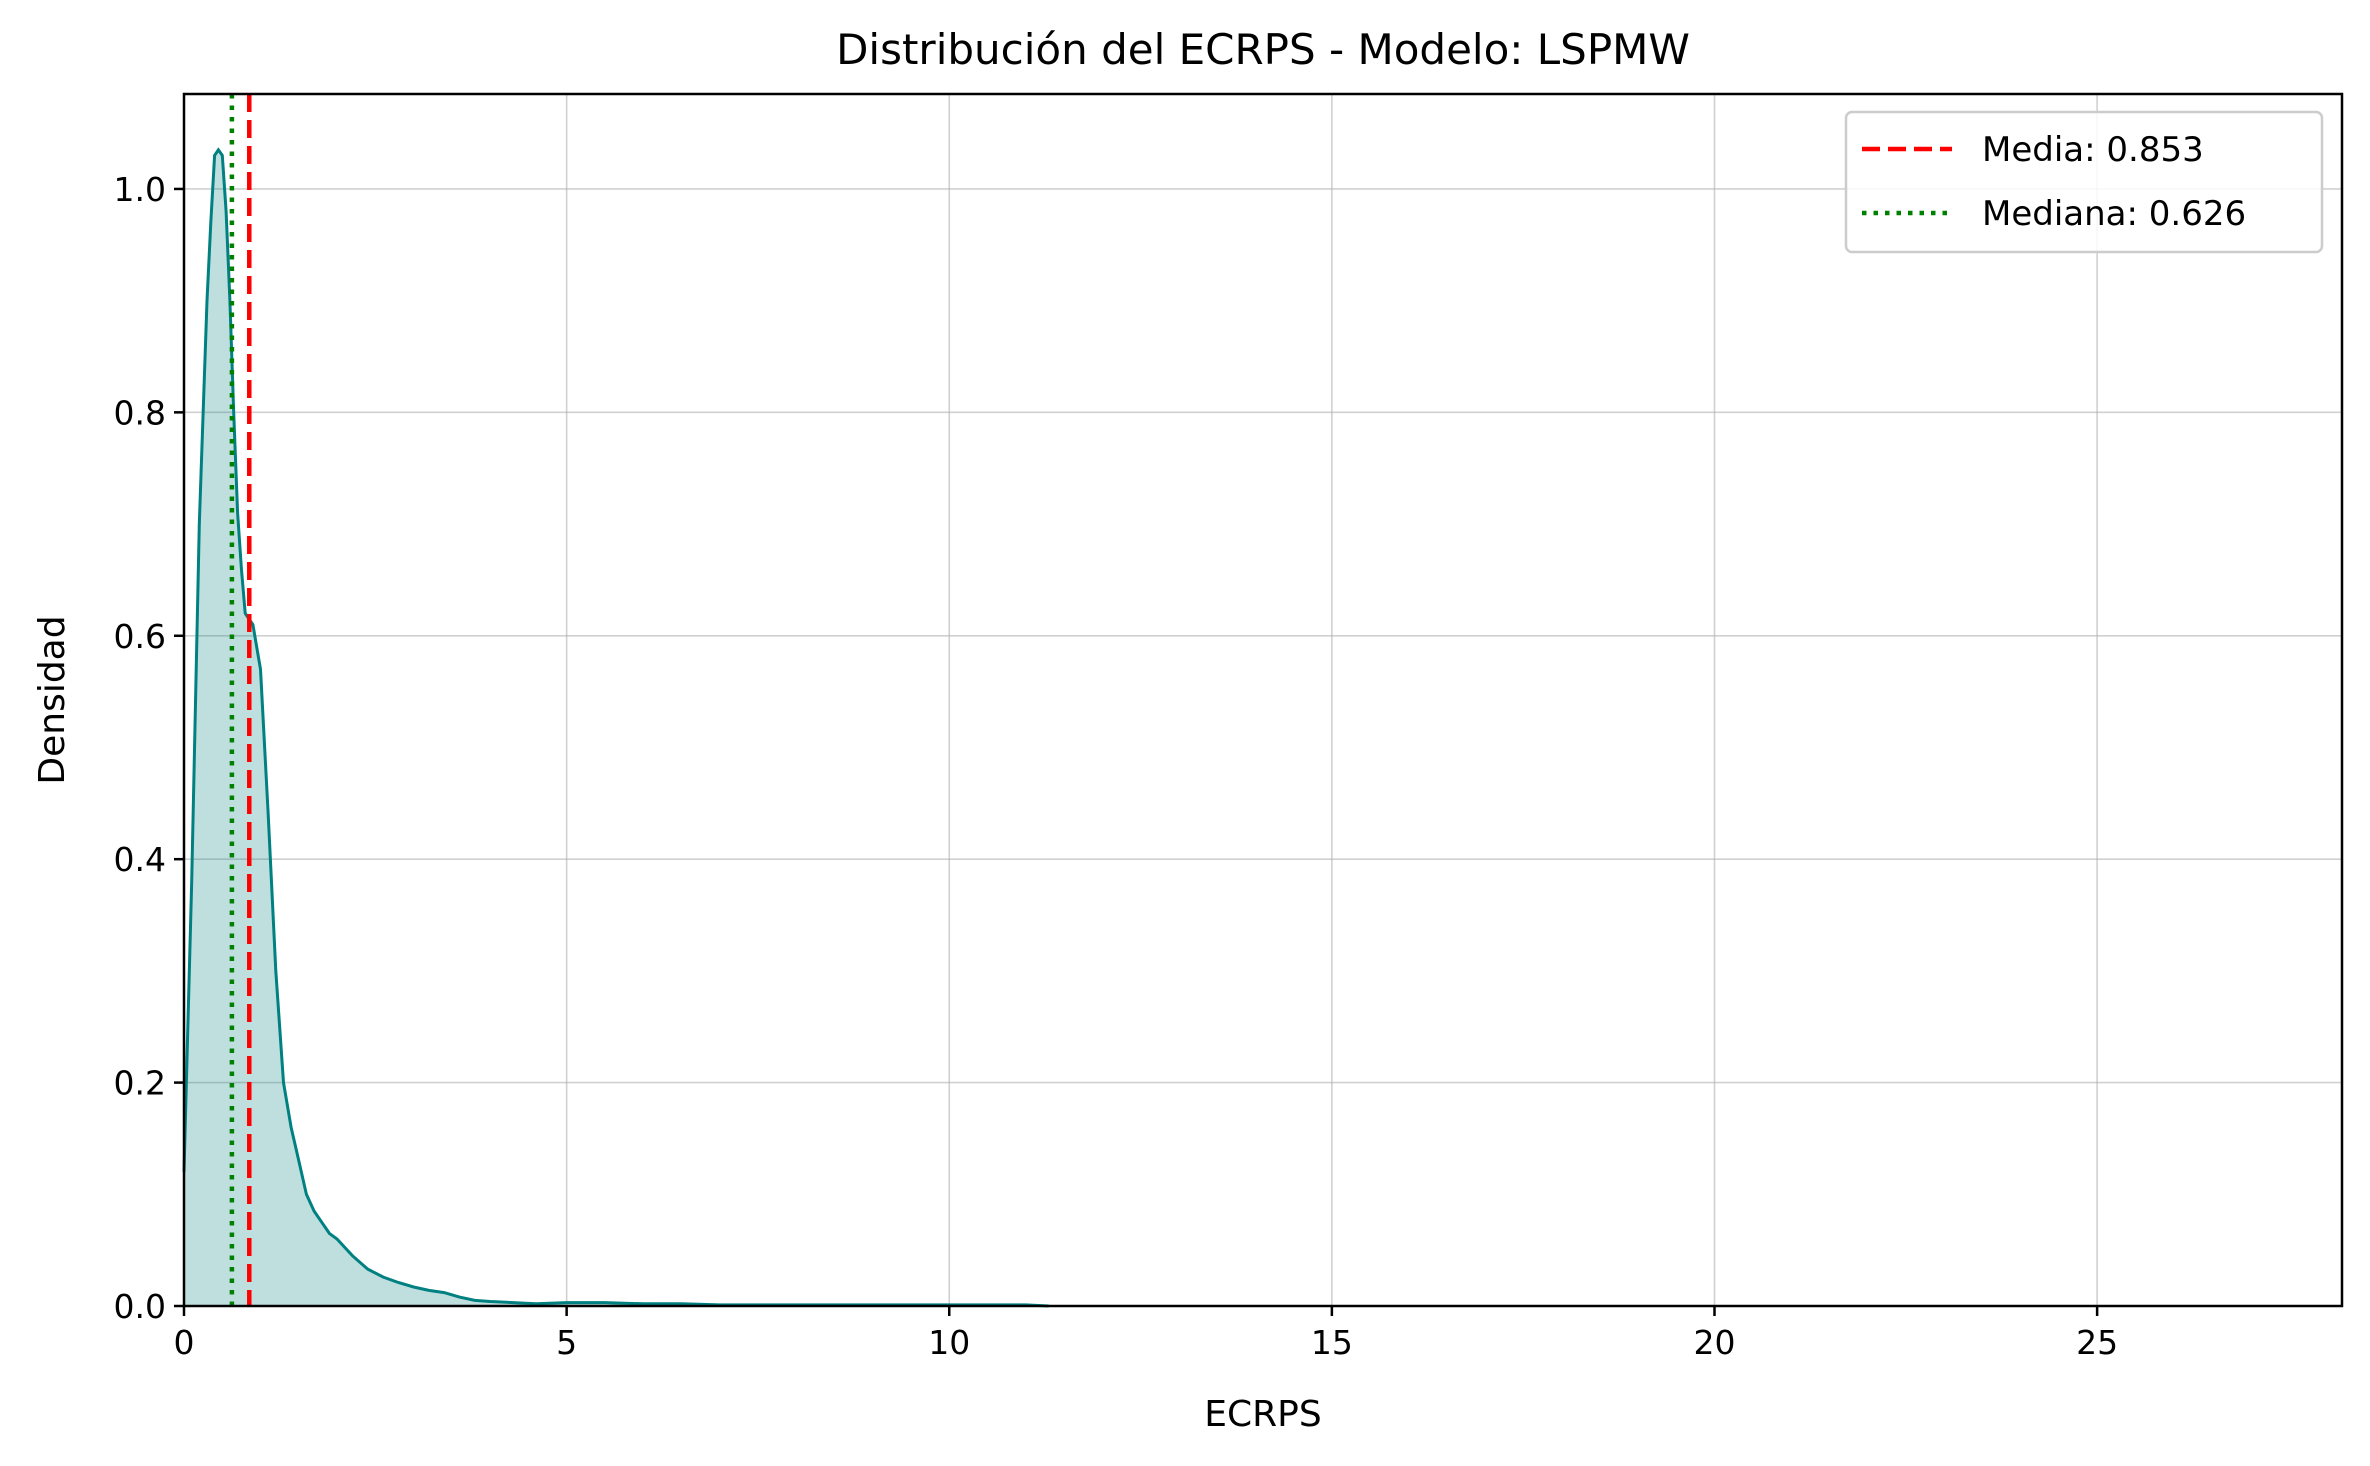 The width and height of the screenshot is (2370, 1466). I want to click on x-tick-label: 25, so click(2097, 1342).